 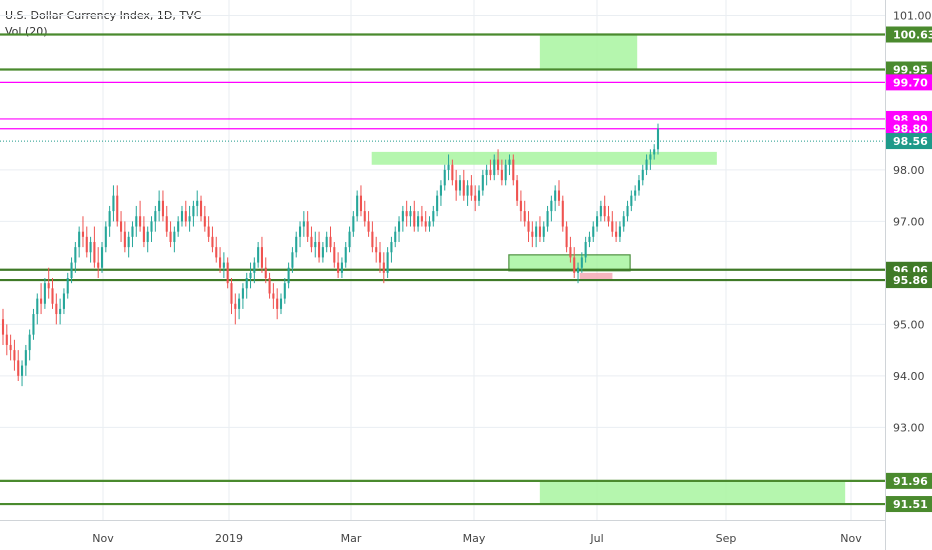 I want to click on price-level-badge: 100.63, so click(x=909, y=34).